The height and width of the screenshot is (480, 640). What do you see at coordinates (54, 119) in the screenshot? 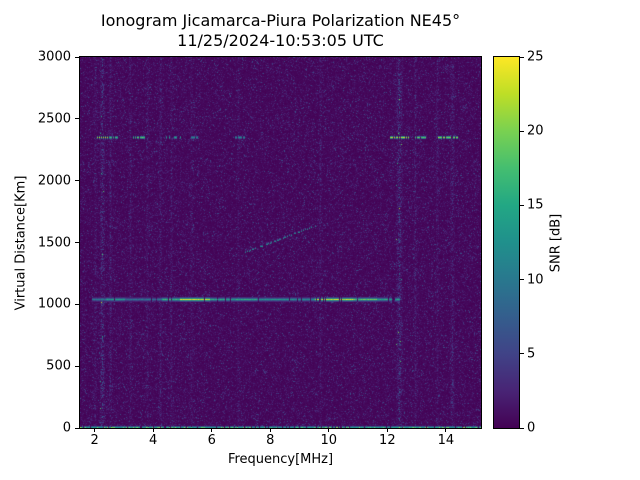
I see `y-tick-label: 2500` at bounding box center [54, 119].